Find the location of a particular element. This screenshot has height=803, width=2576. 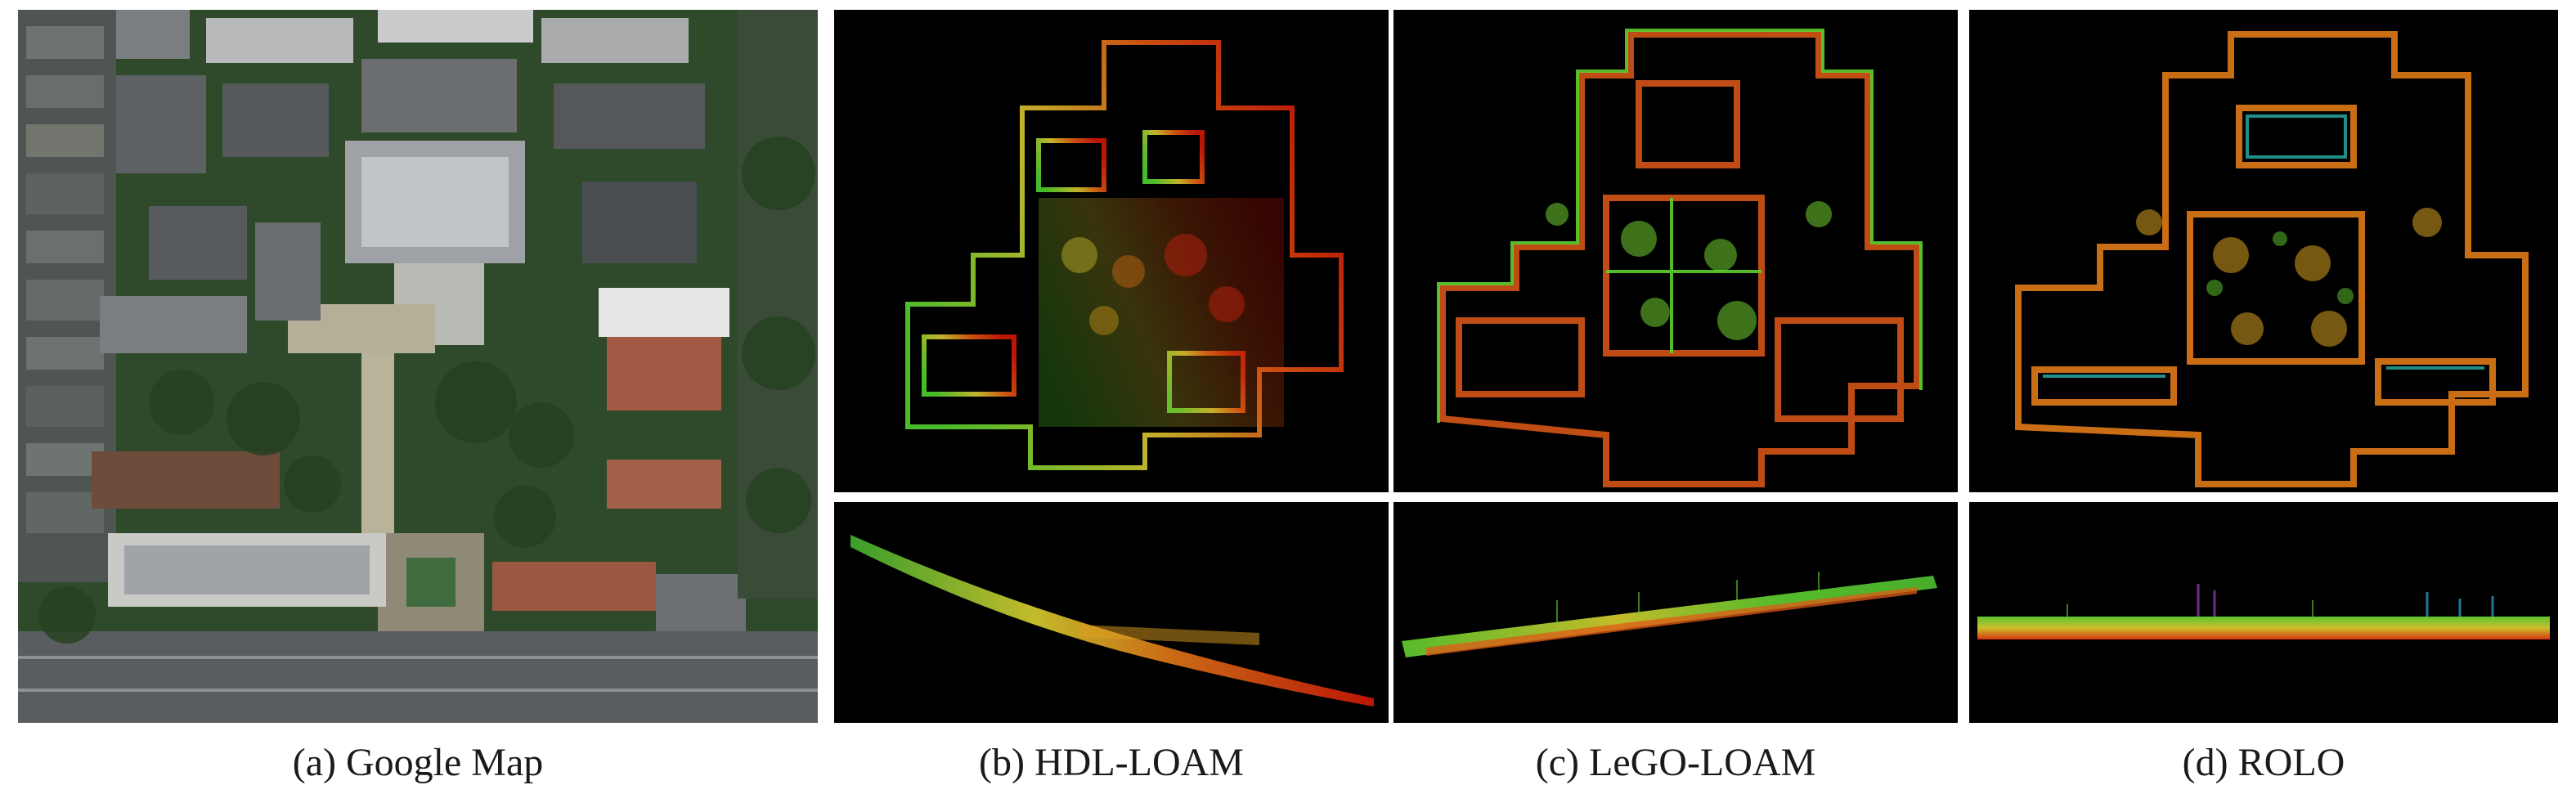

caption-lego-loam: (c) LeGO-LOAM is located at coordinates (1675, 762).